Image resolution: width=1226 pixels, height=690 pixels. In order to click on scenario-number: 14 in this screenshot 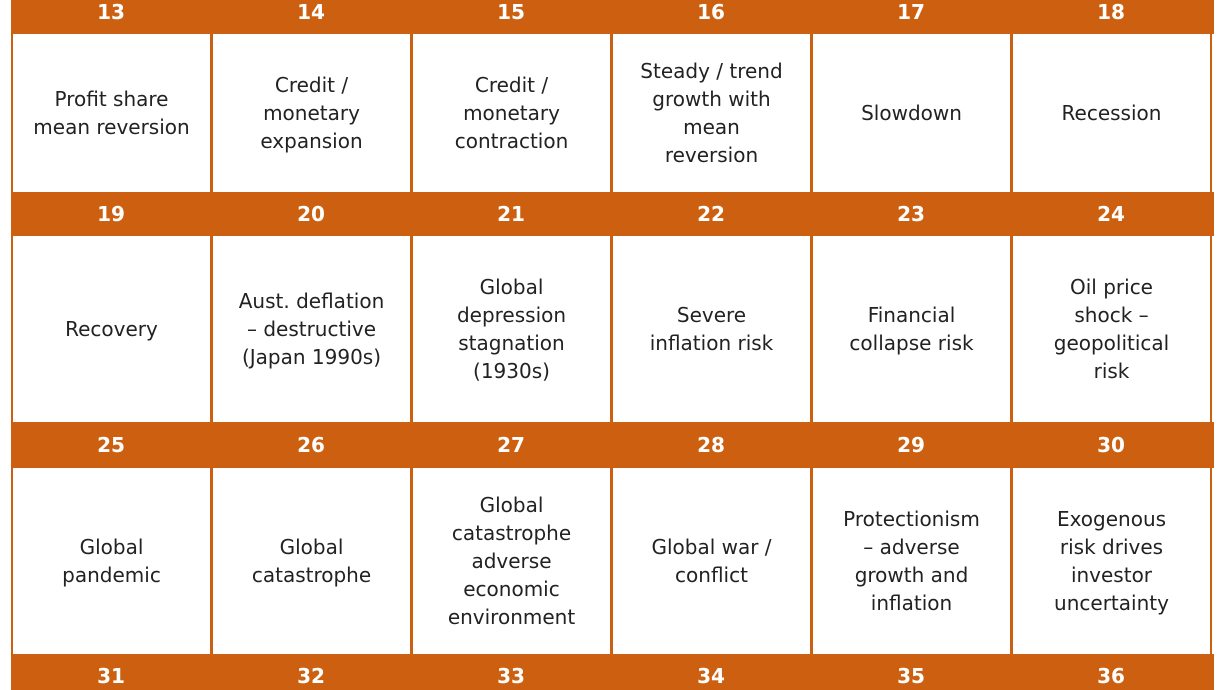, I will do `click(311, 12)`.